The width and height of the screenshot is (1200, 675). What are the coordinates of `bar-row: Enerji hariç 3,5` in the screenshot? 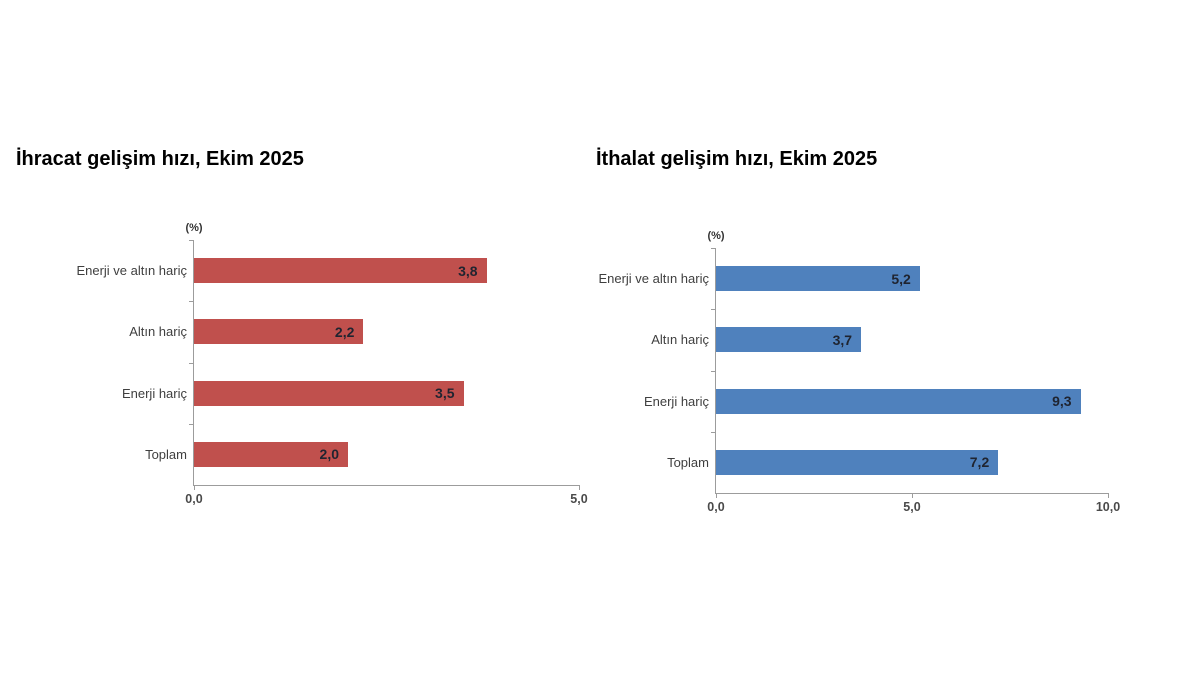 It's located at (350, 393).